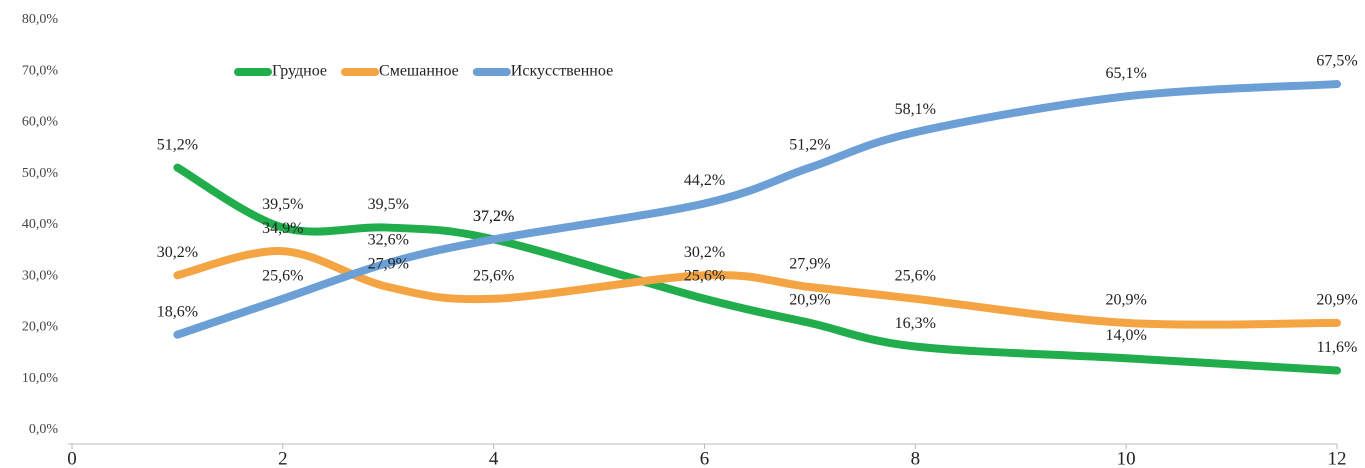 The height and width of the screenshot is (468, 1365). What do you see at coordinates (282, 228) in the screenshot?
I see `data-label: 34,9%` at bounding box center [282, 228].